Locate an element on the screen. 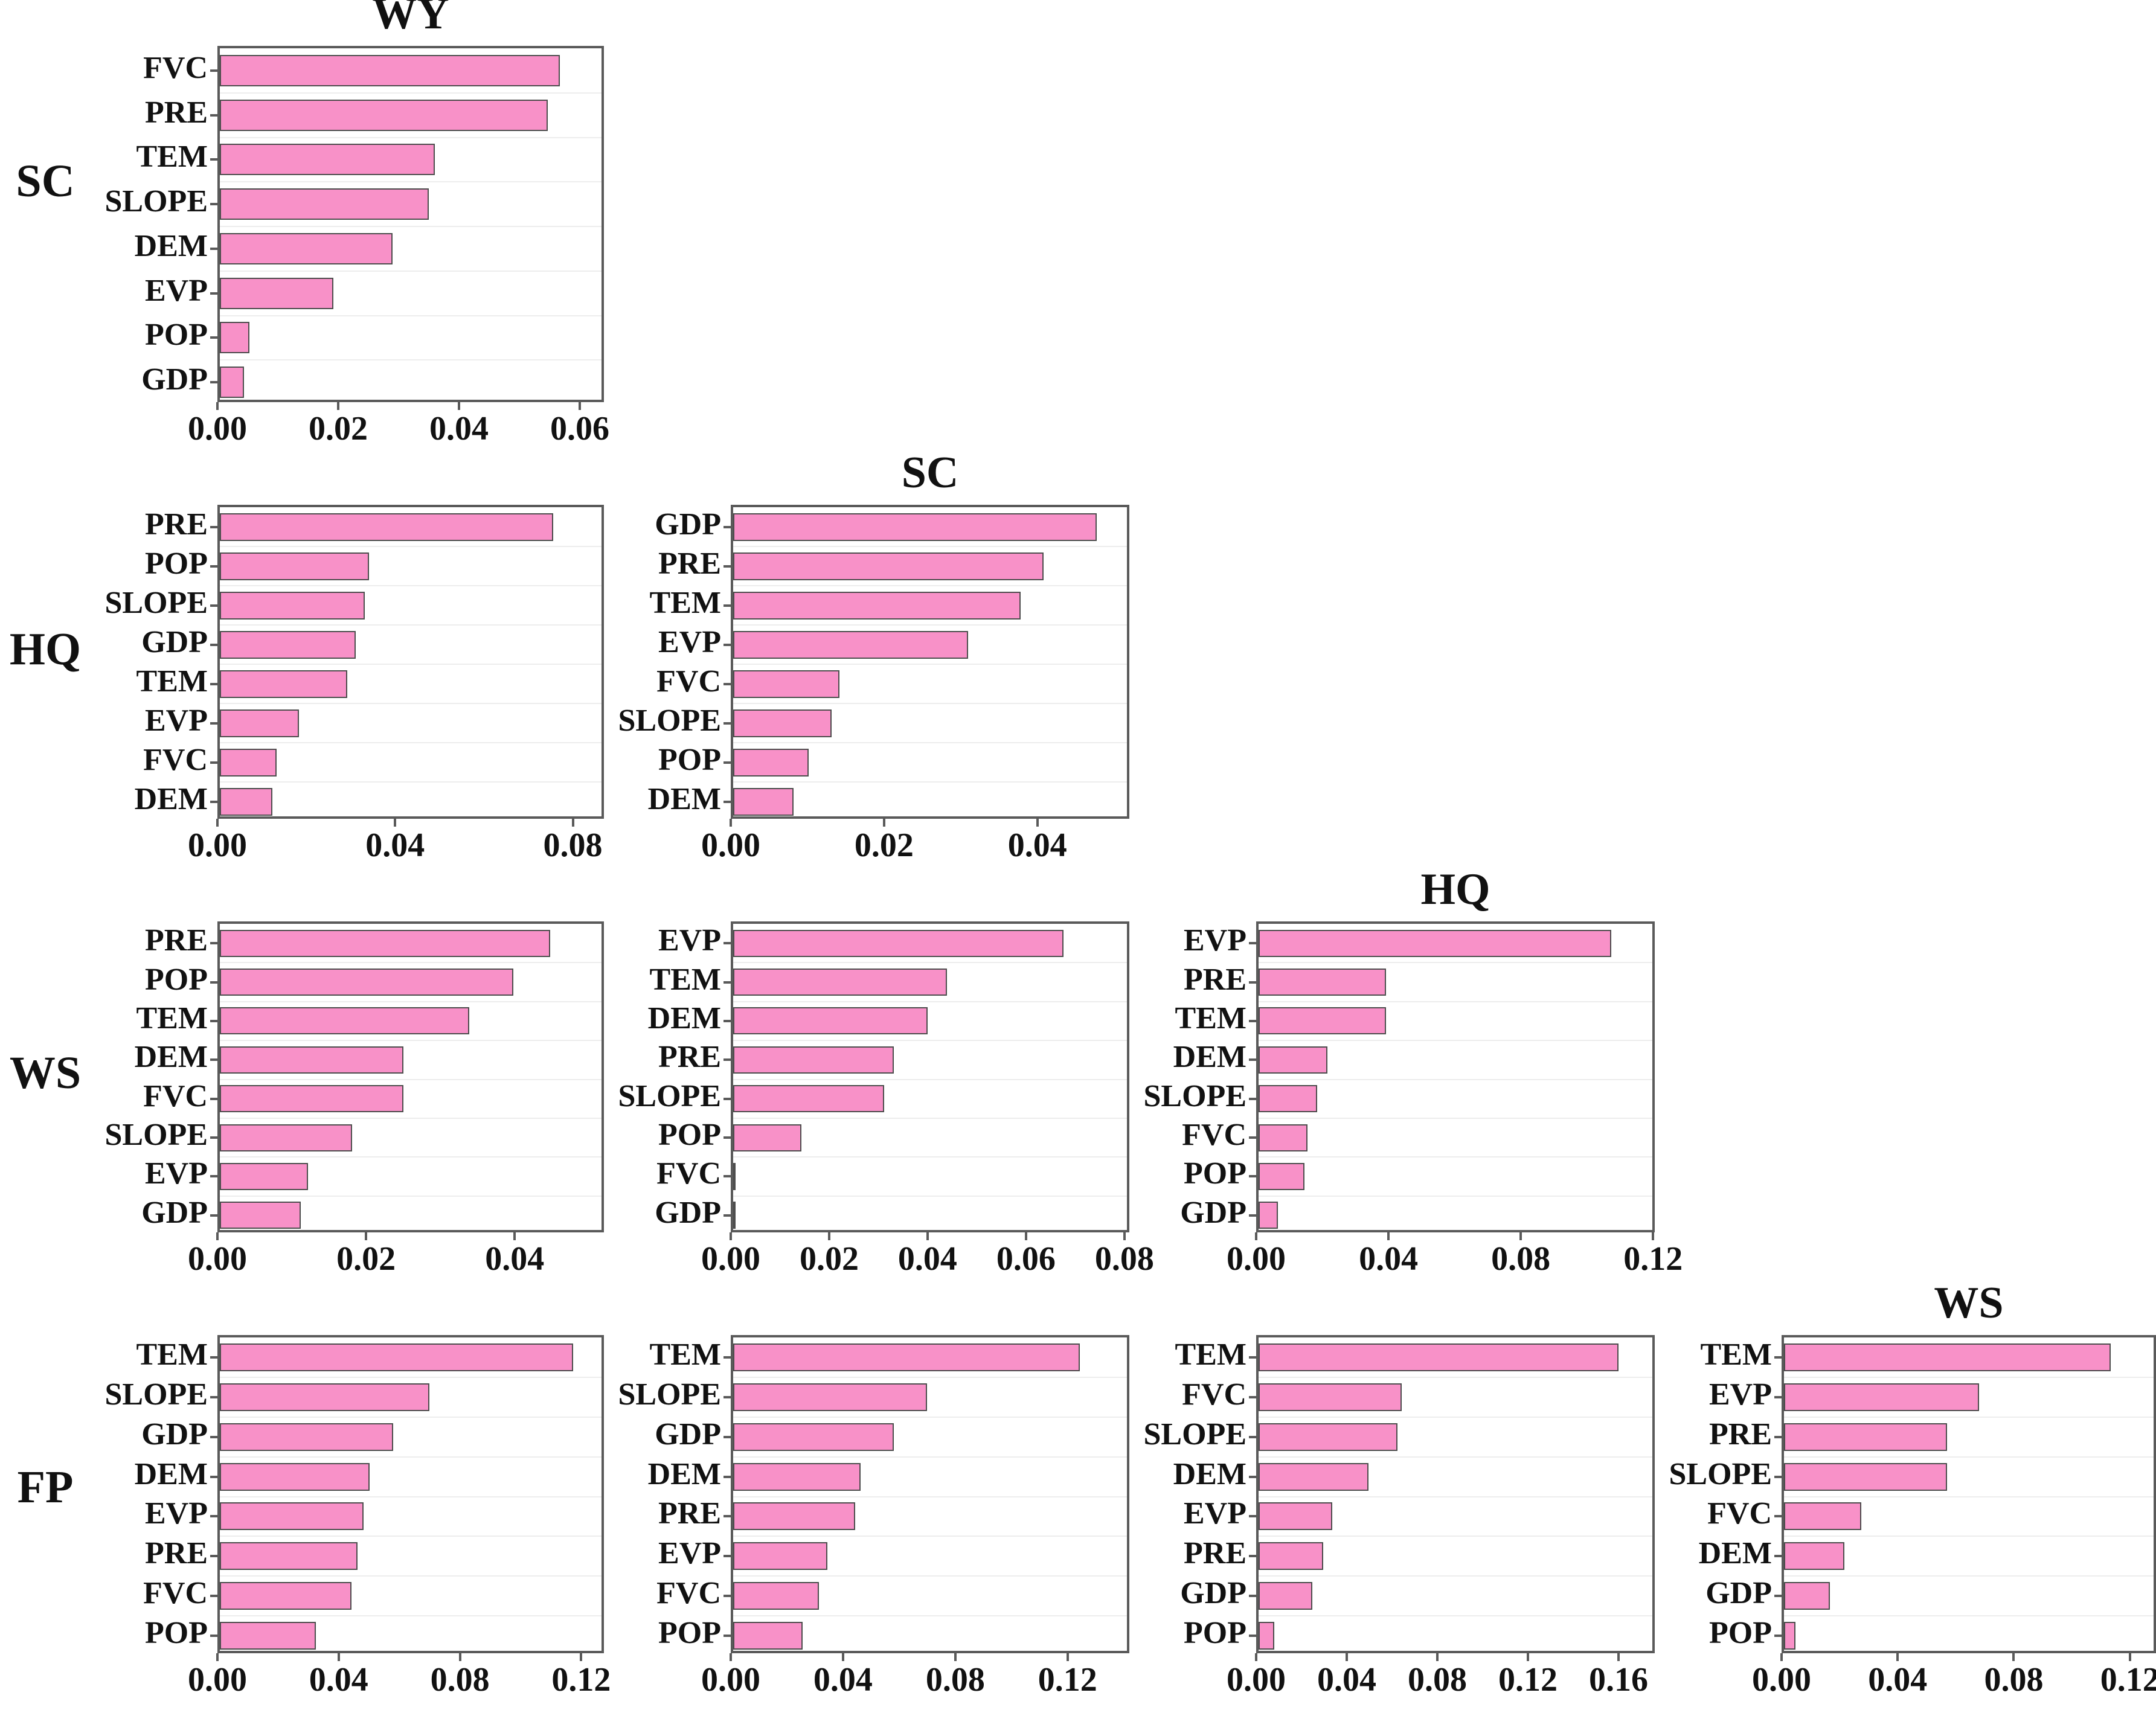 The height and width of the screenshot is (1710, 2156). row-label-hq: HQ is located at coordinates (45, 648).